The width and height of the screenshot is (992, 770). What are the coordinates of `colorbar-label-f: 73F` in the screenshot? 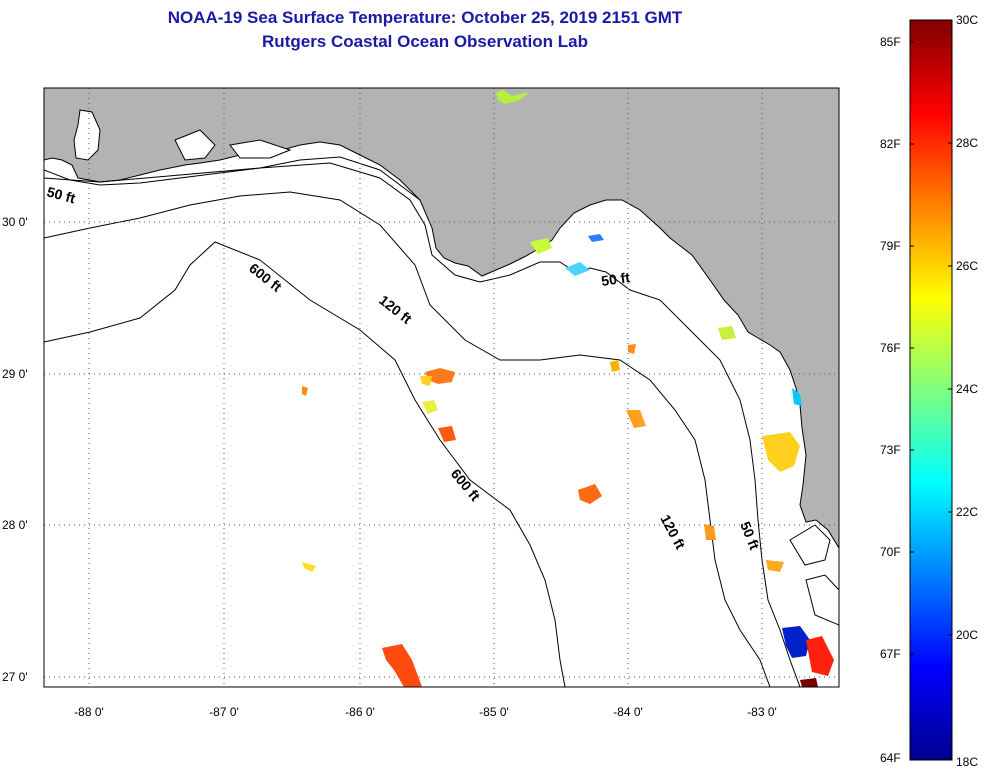 It's located at (890, 450).